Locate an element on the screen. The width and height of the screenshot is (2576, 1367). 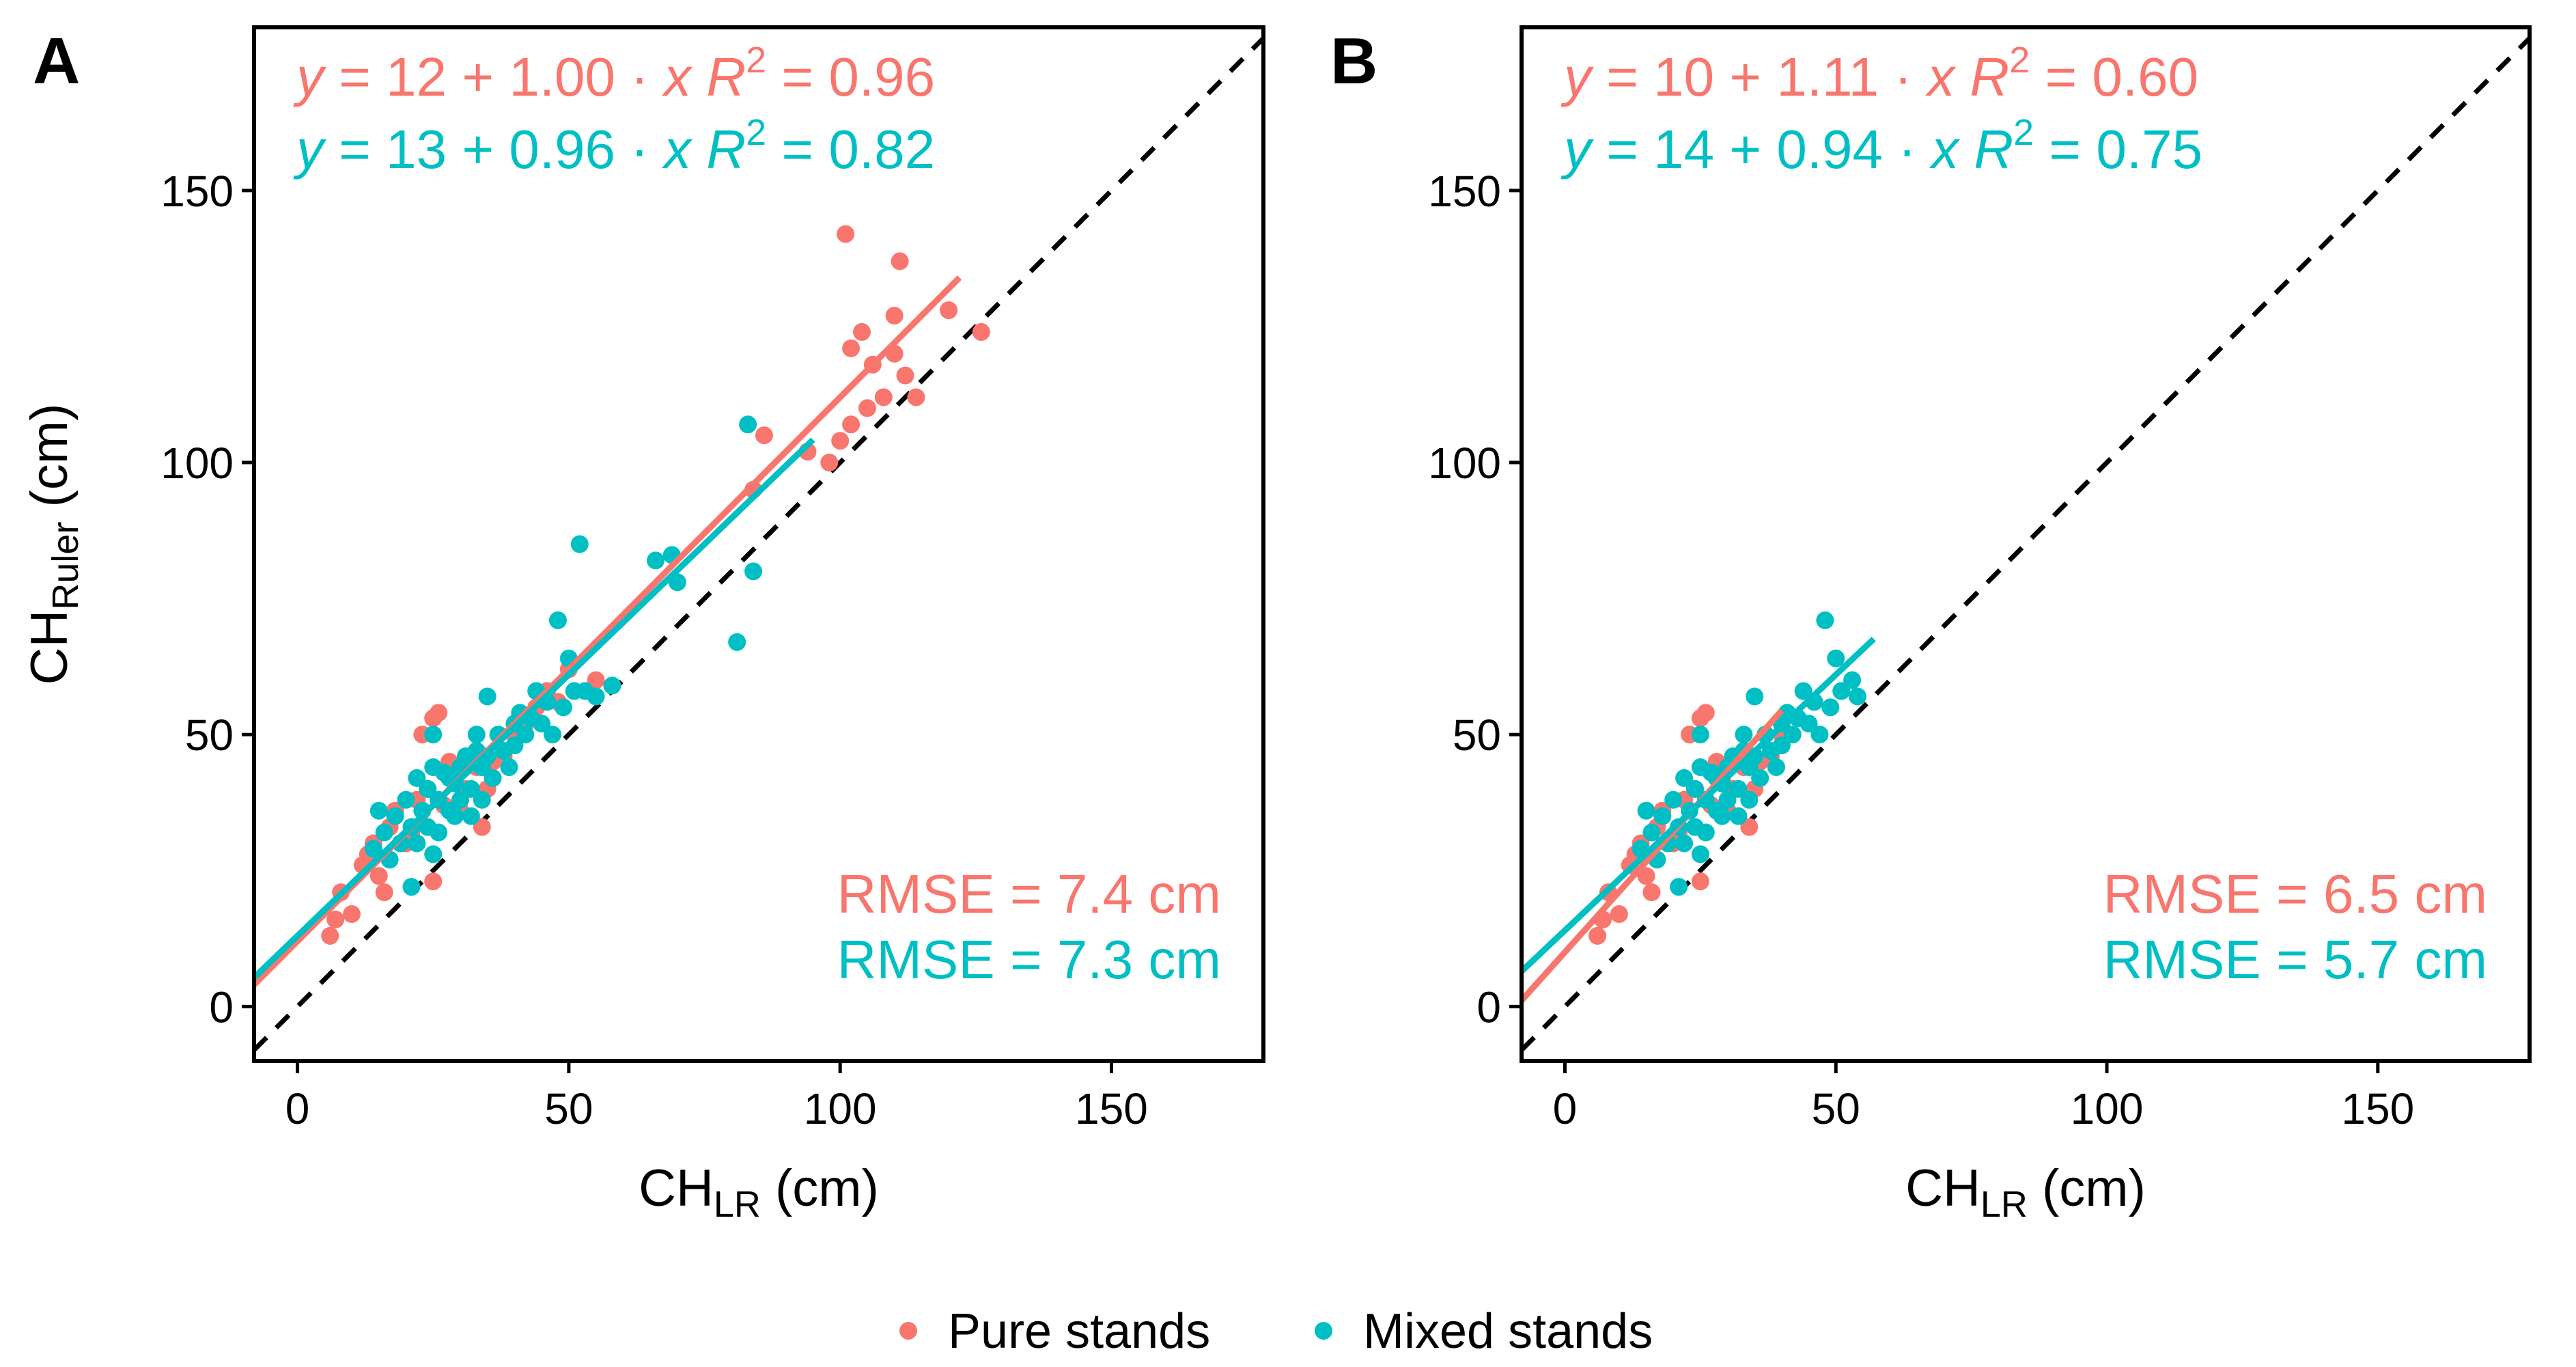
y-tick-label: 0 is located at coordinates (1489, 1007).